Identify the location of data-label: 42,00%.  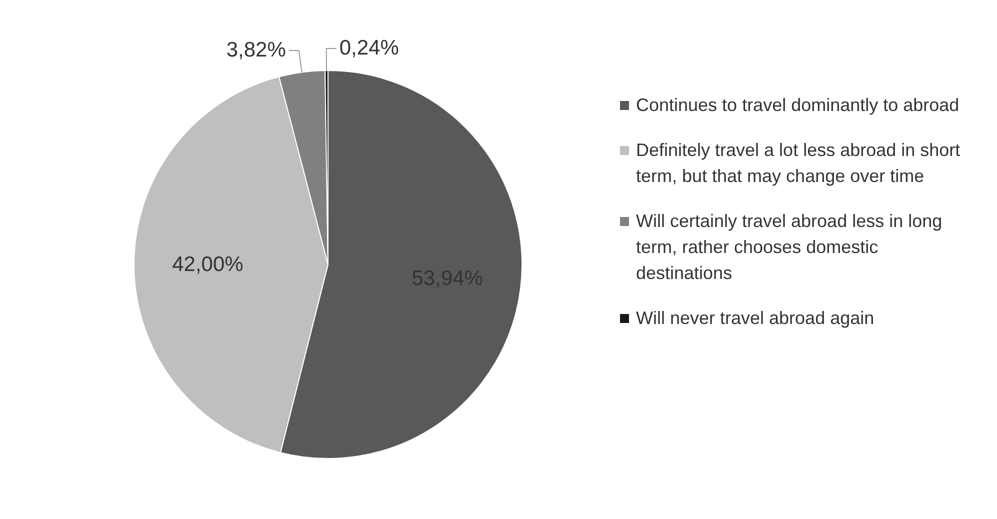
(208, 264).